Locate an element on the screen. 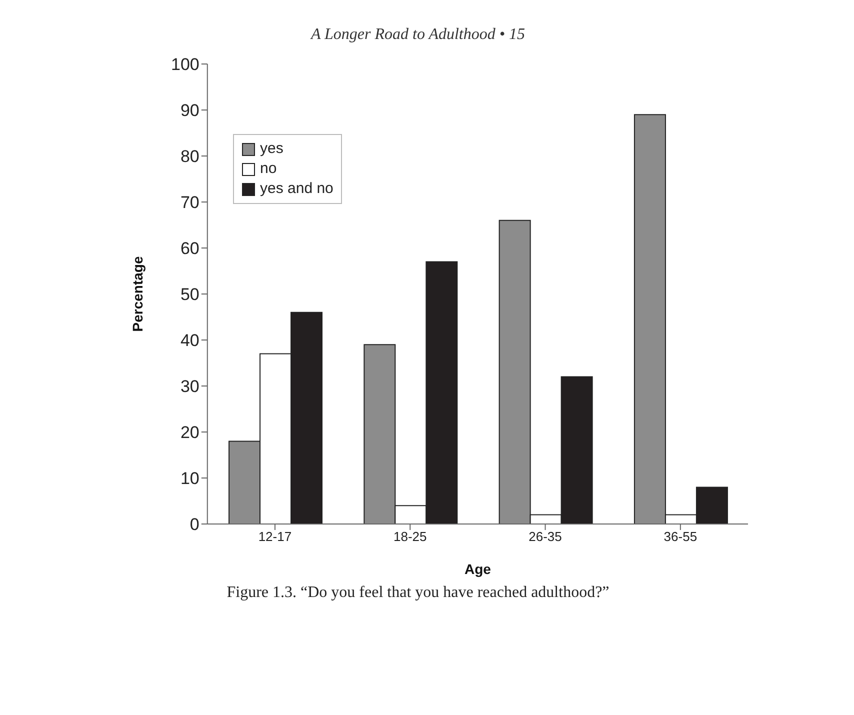 The width and height of the screenshot is (854, 715). y-tick-label: 50 is located at coordinates (190, 294).